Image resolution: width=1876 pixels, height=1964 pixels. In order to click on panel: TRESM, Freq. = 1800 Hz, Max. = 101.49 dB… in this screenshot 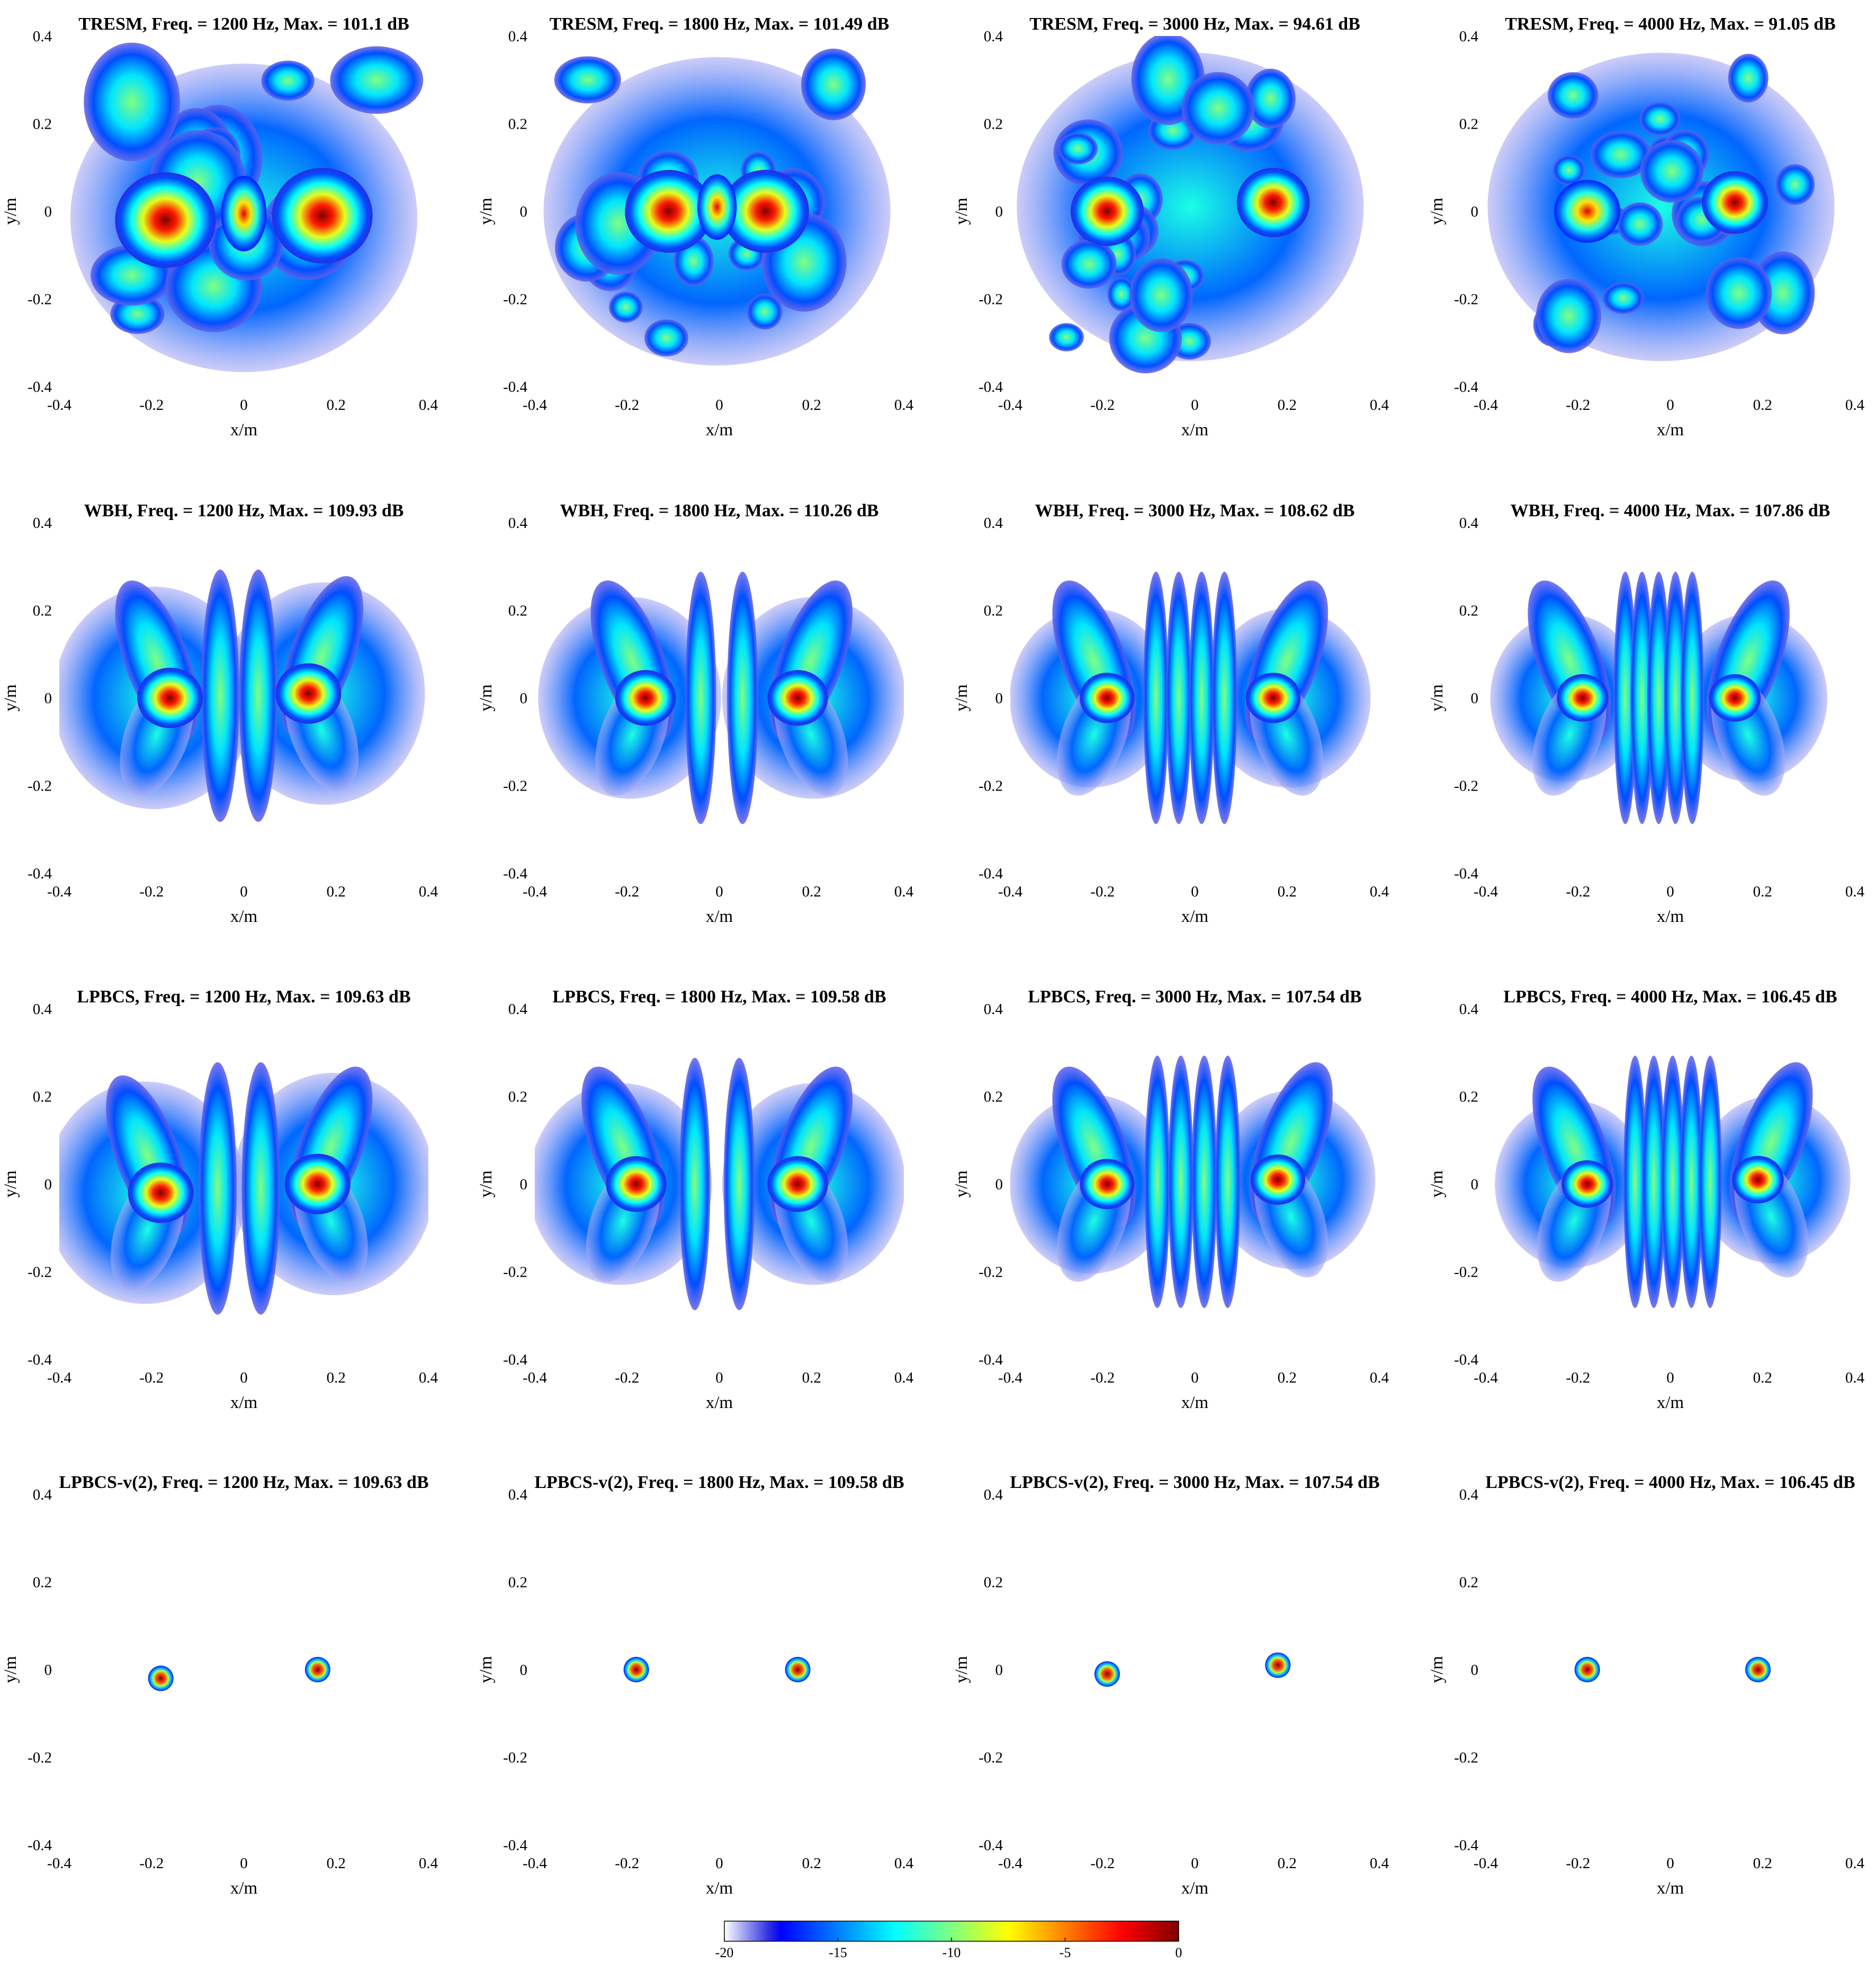, I will do `click(696, 227)`.